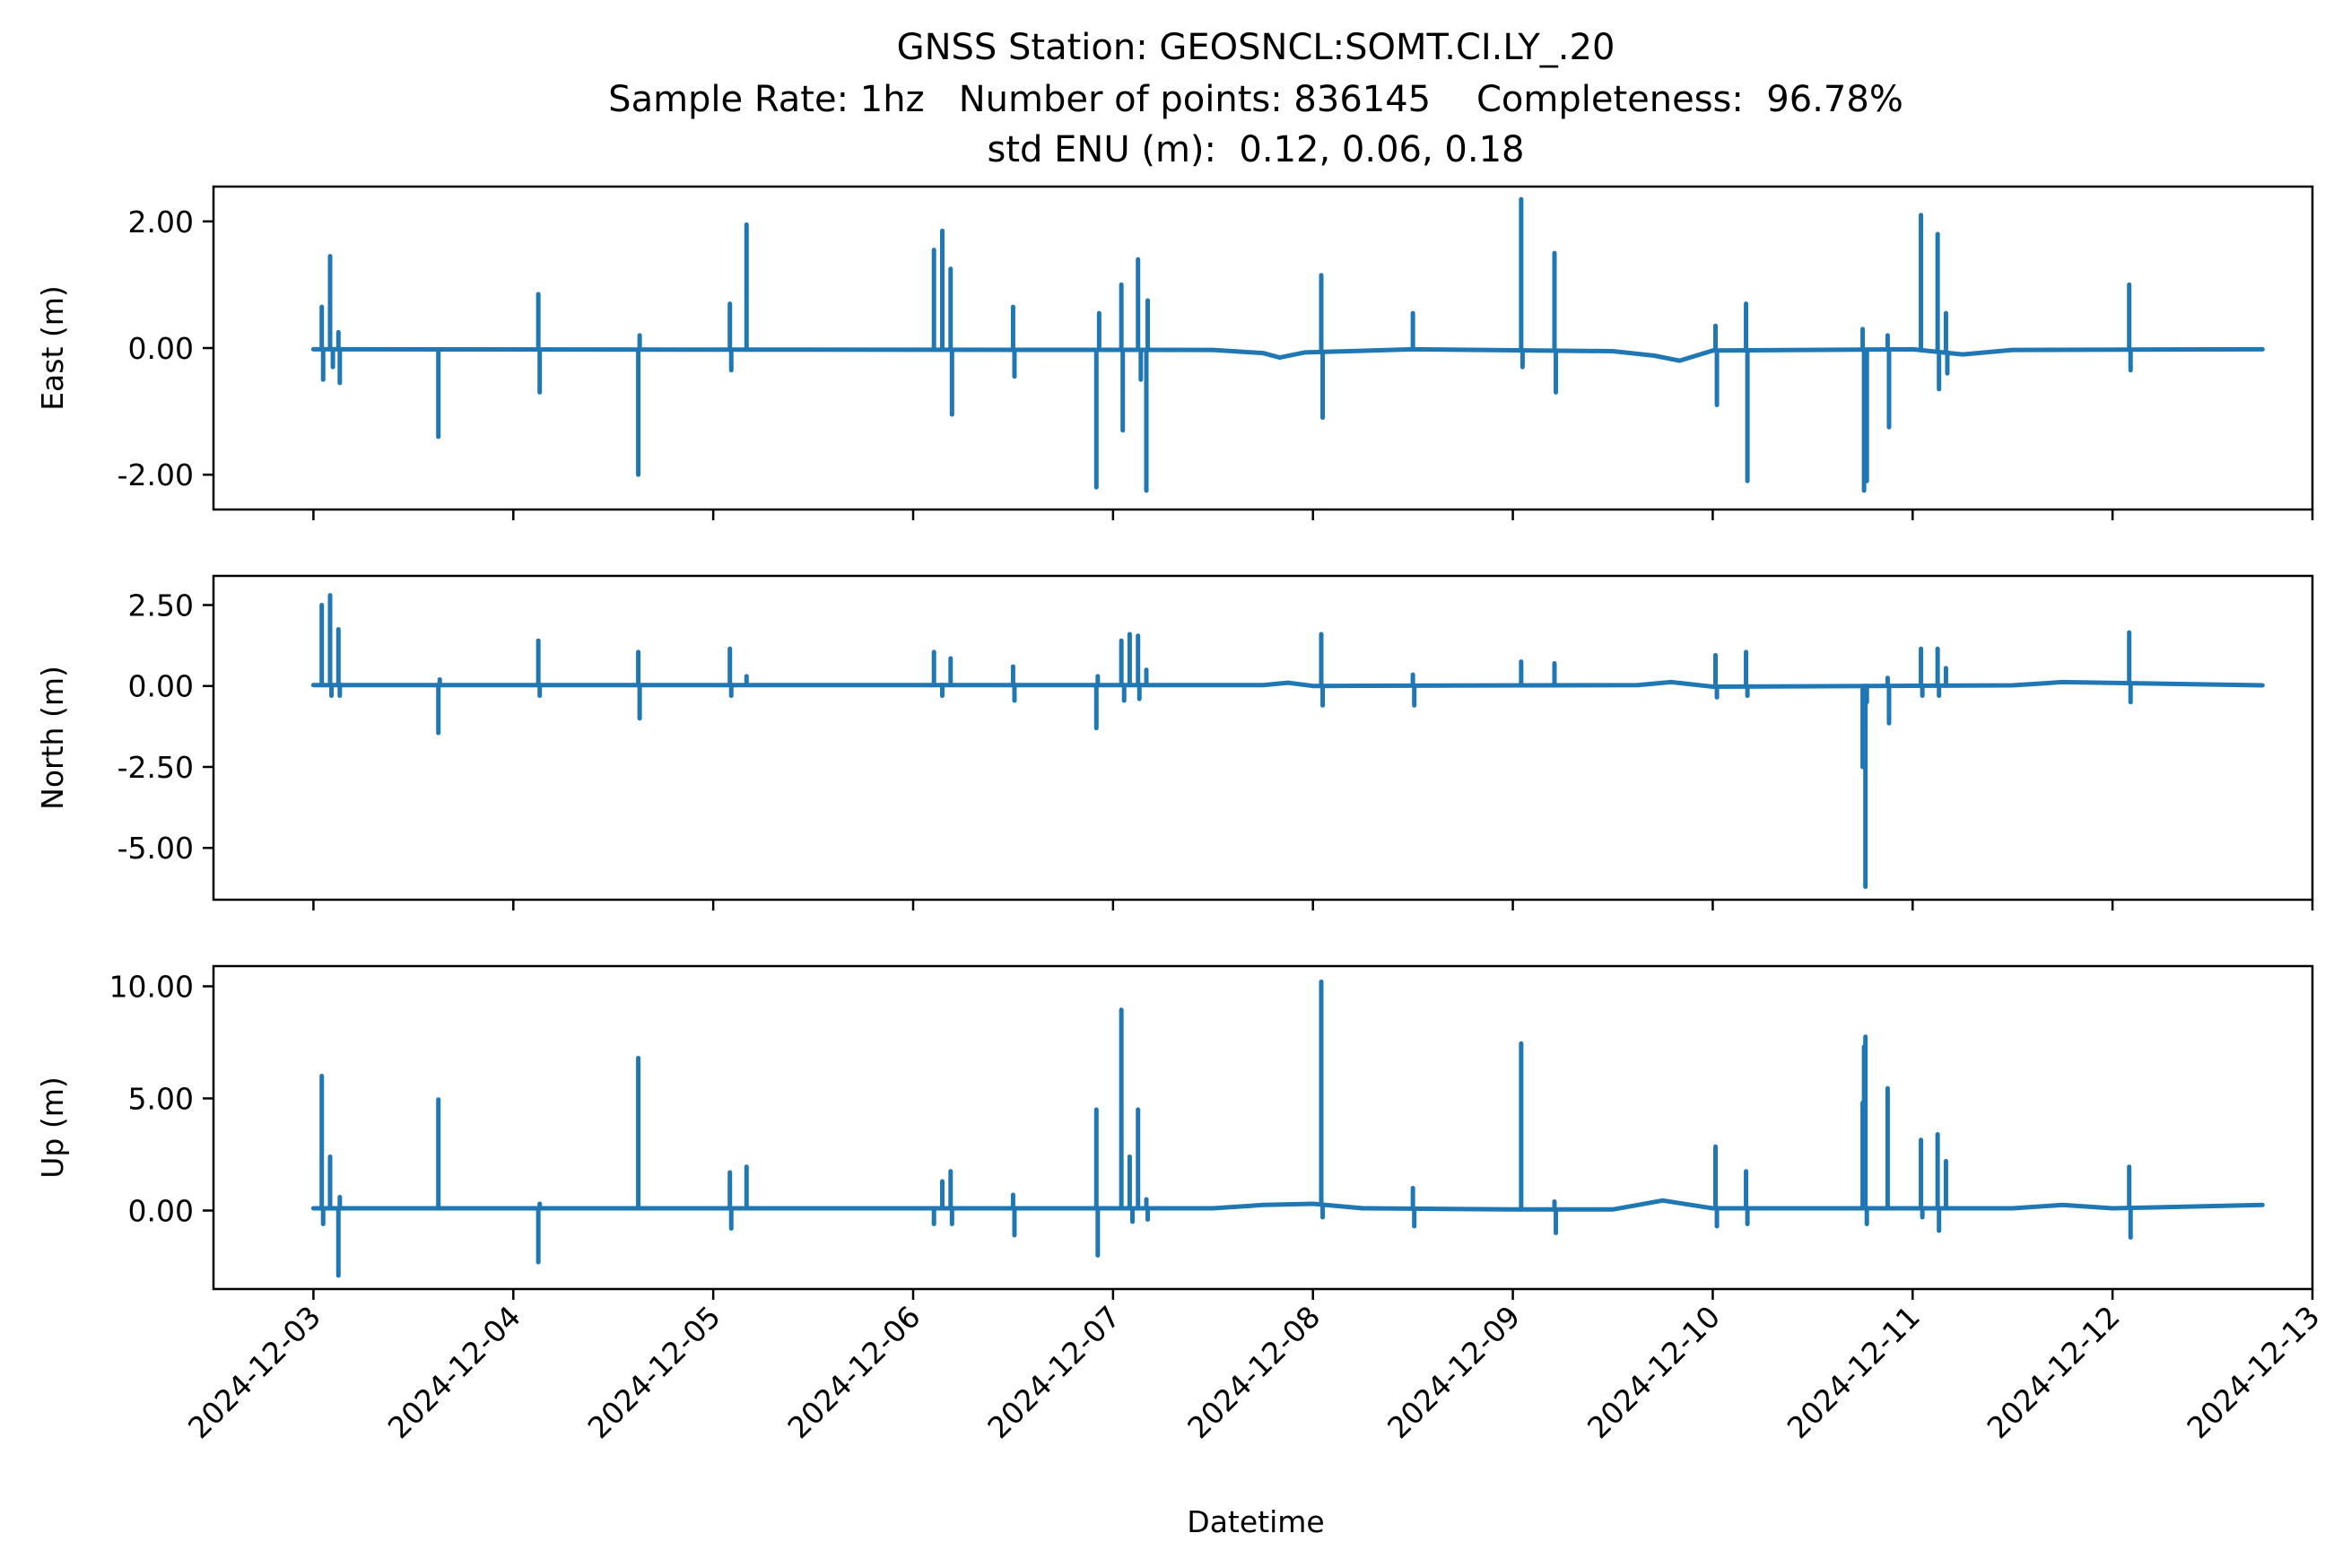 The width and height of the screenshot is (2325, 1568). Describe the element at coordinates (1287, 684) in the screenshot. I see `north-series-line` at that location.